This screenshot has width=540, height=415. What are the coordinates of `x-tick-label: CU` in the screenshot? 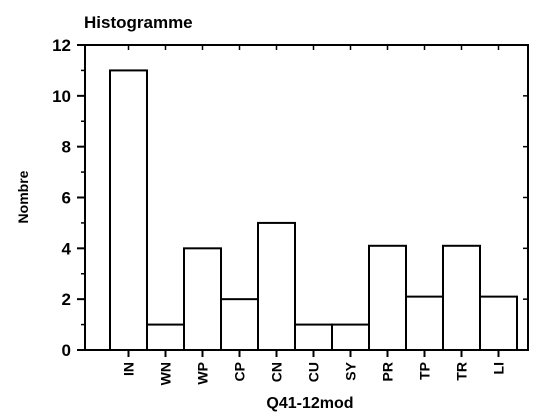 It's located at (314, 372).